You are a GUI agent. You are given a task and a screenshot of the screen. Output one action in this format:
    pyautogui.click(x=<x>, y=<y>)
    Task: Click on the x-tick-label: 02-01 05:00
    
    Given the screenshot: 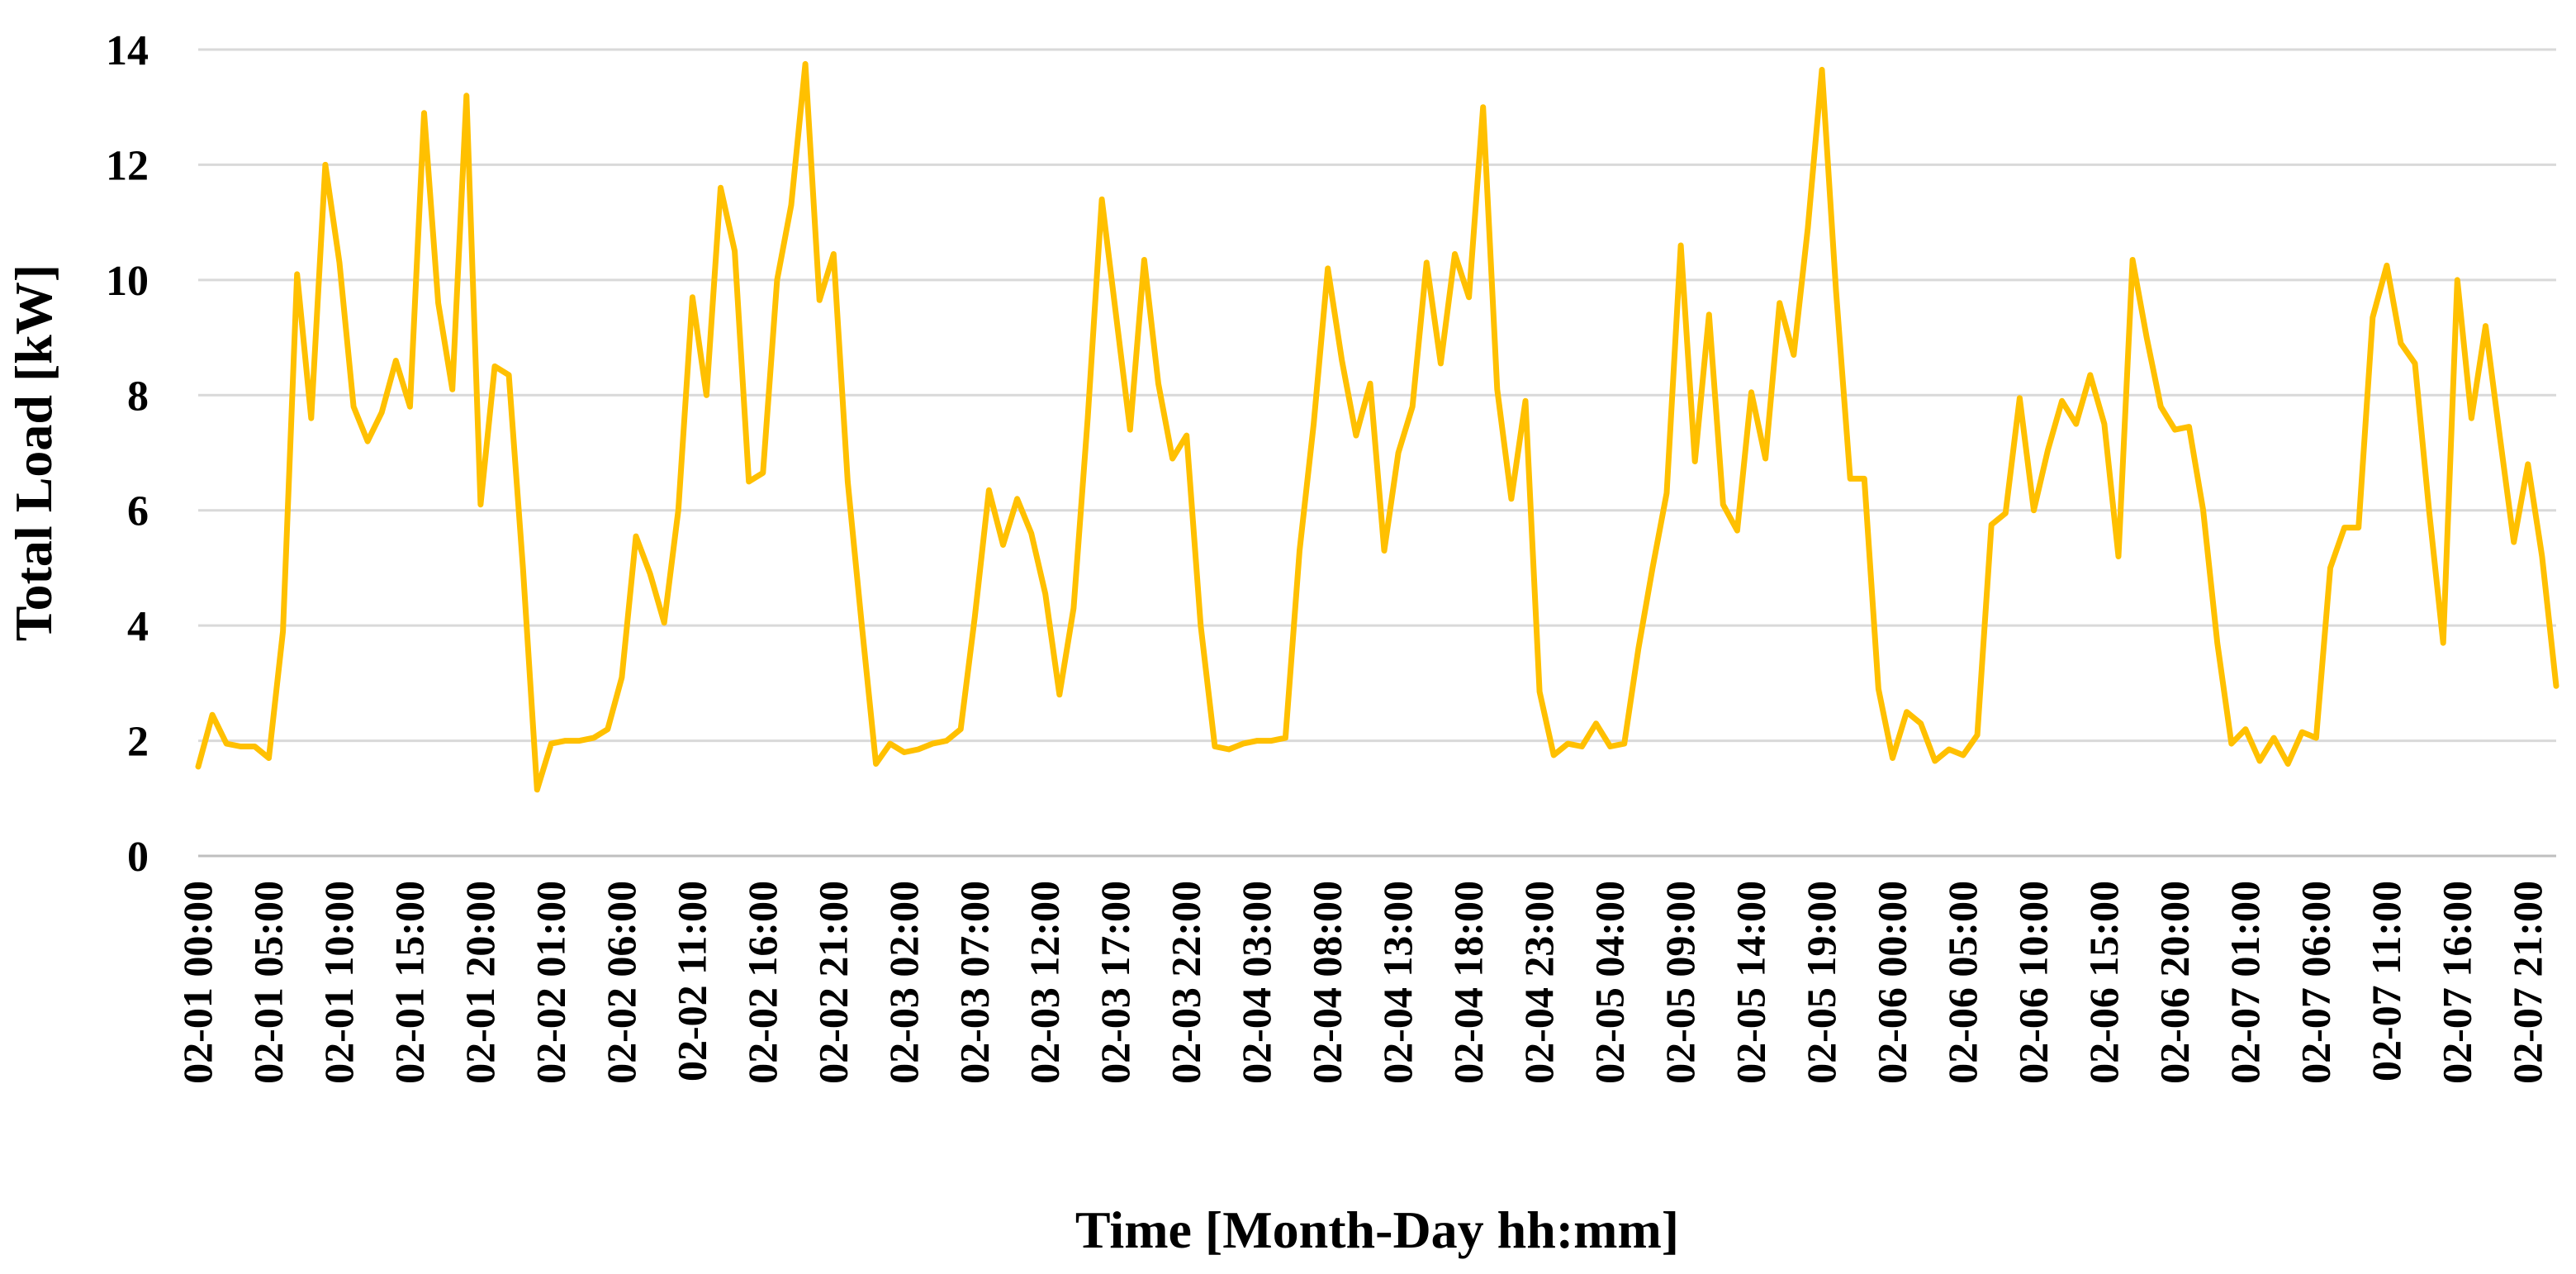 What is the action you would take?
    pyautogui.click(x=267, y=982)
    